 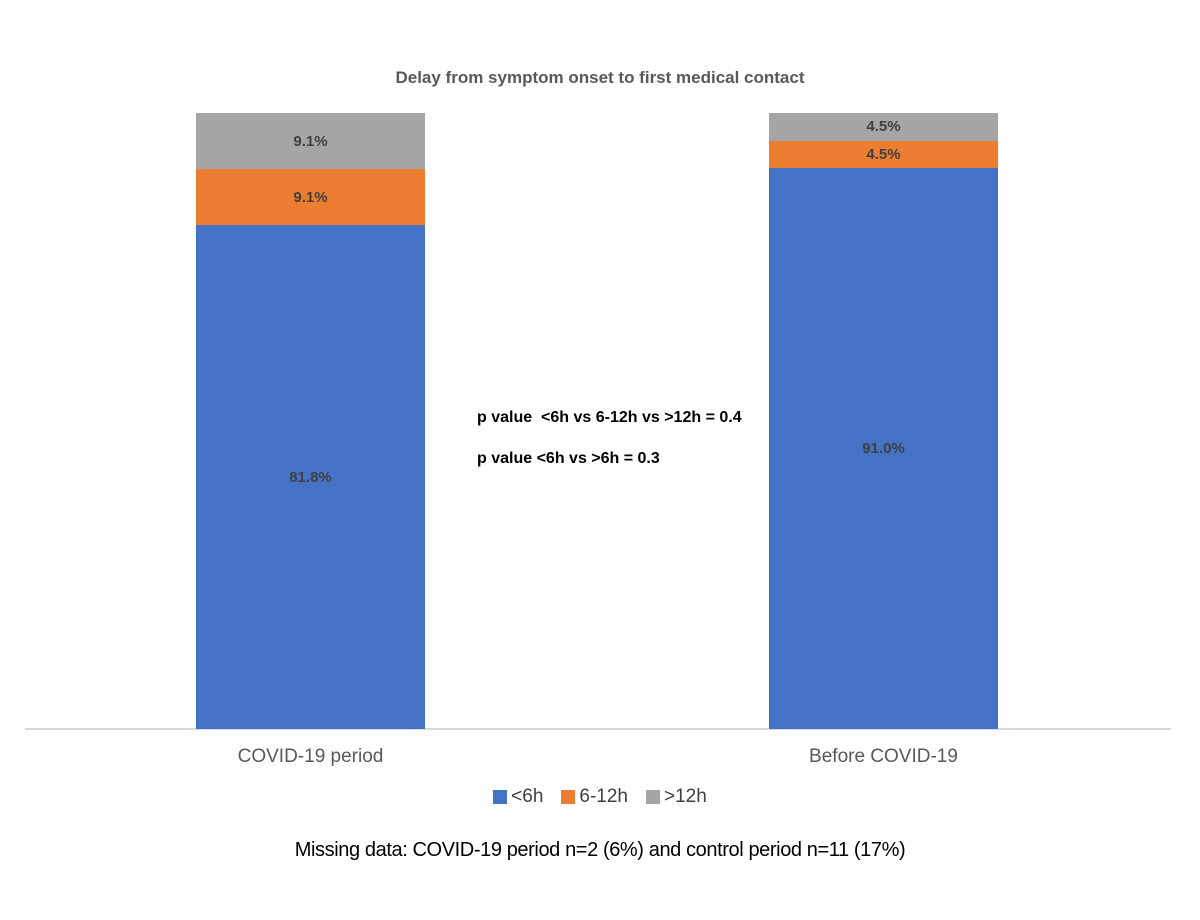 I want to click on legend-item-gt12h: >12h, so click(x=676, y=797).